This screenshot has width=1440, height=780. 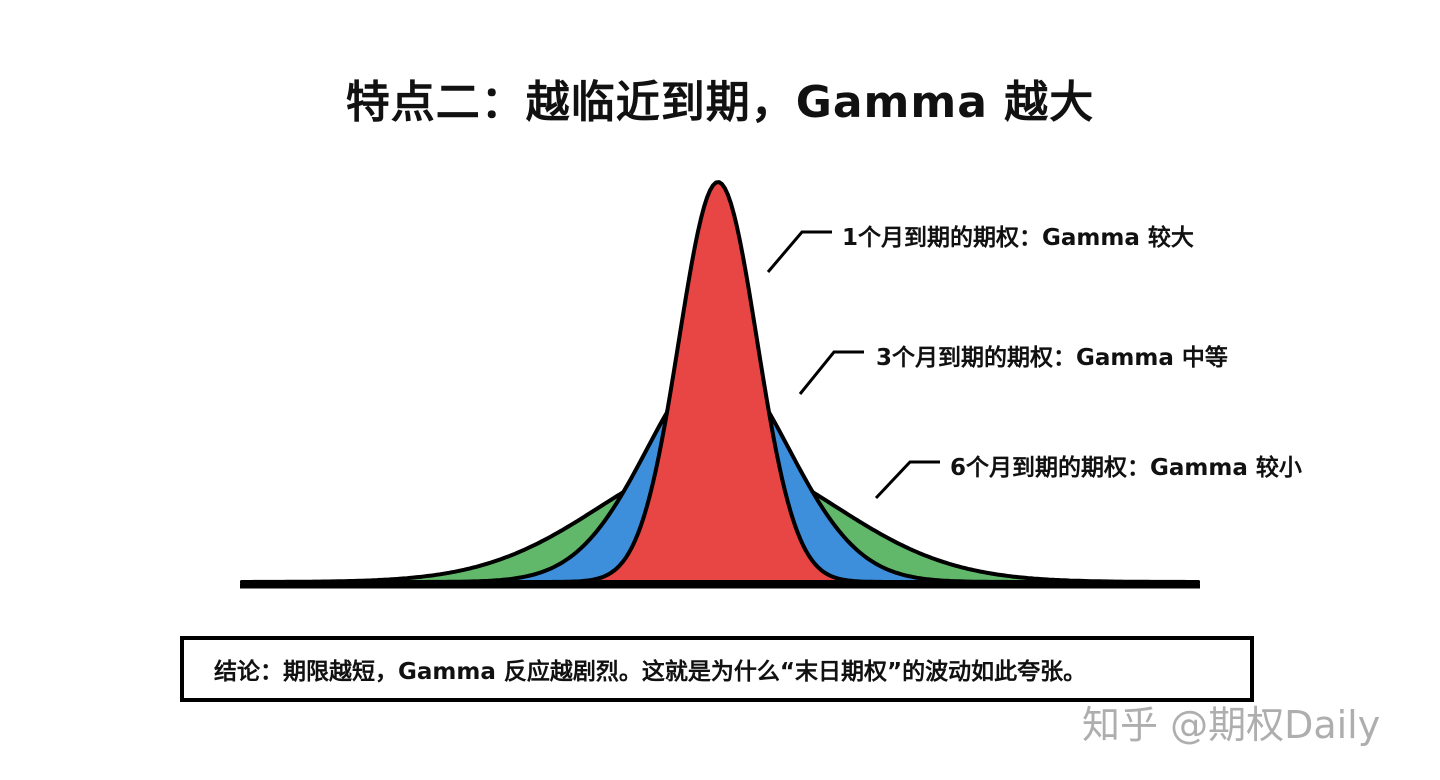 I want to click on label-6-month: 6个月到期的期权：Gamma 较小, so click(x=1126, y=468).